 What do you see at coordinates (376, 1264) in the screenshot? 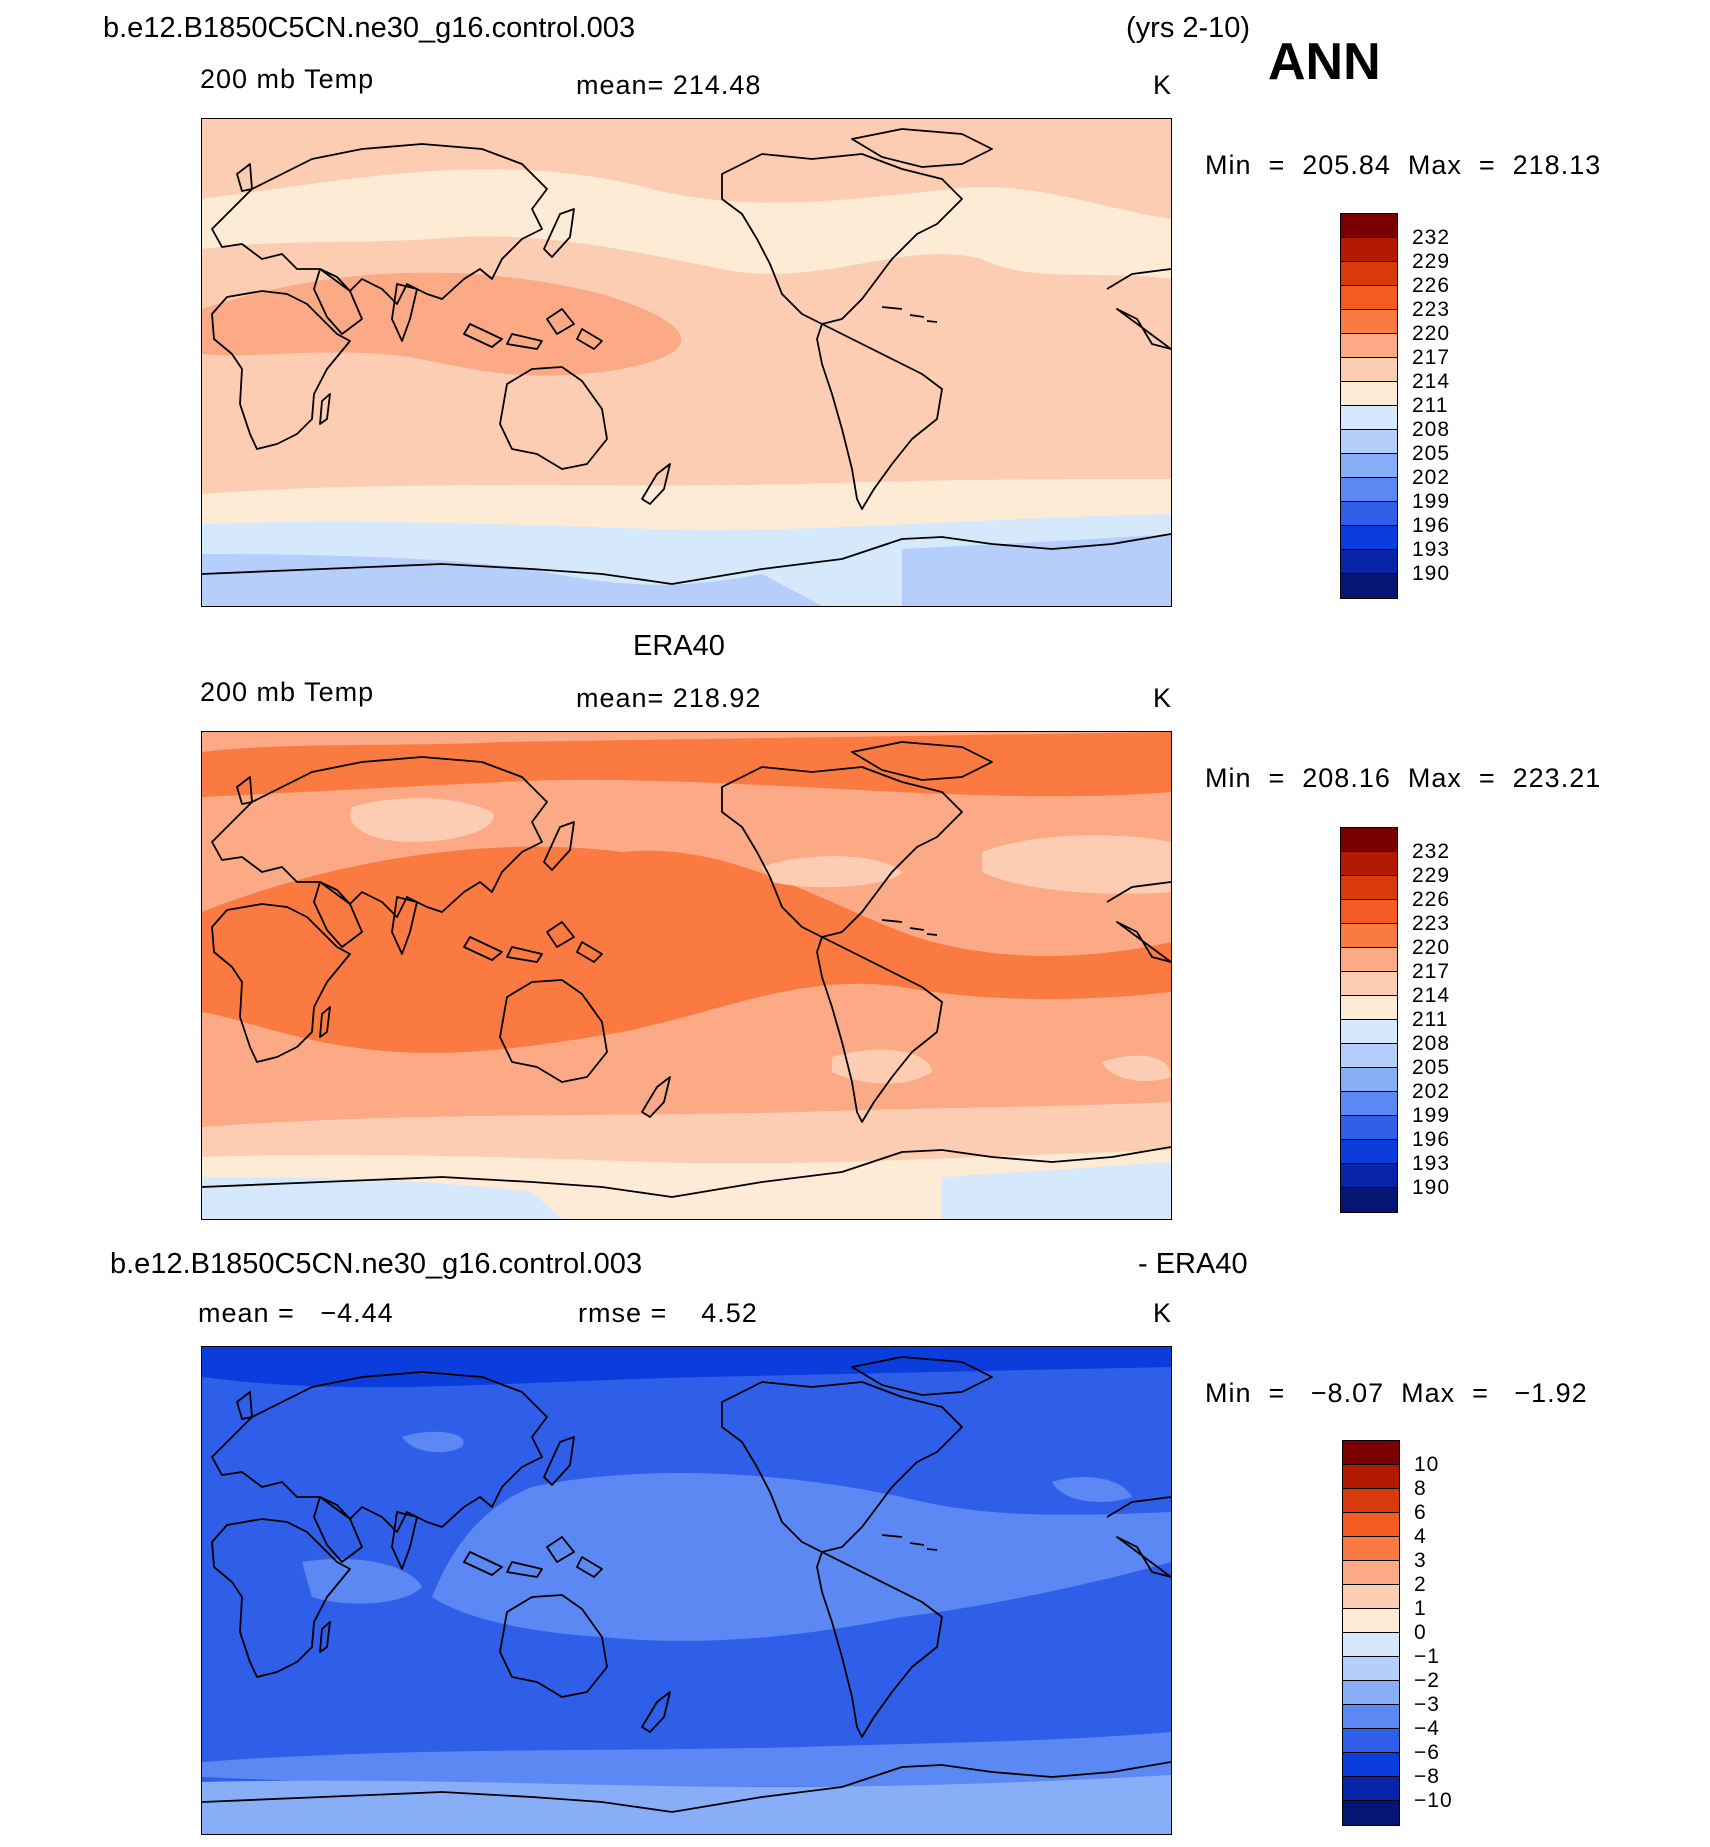
I see `panel3-title-left: b.e12.B1850C5CN.ne30_g16.control.003` at bounding box center [376, 1264].